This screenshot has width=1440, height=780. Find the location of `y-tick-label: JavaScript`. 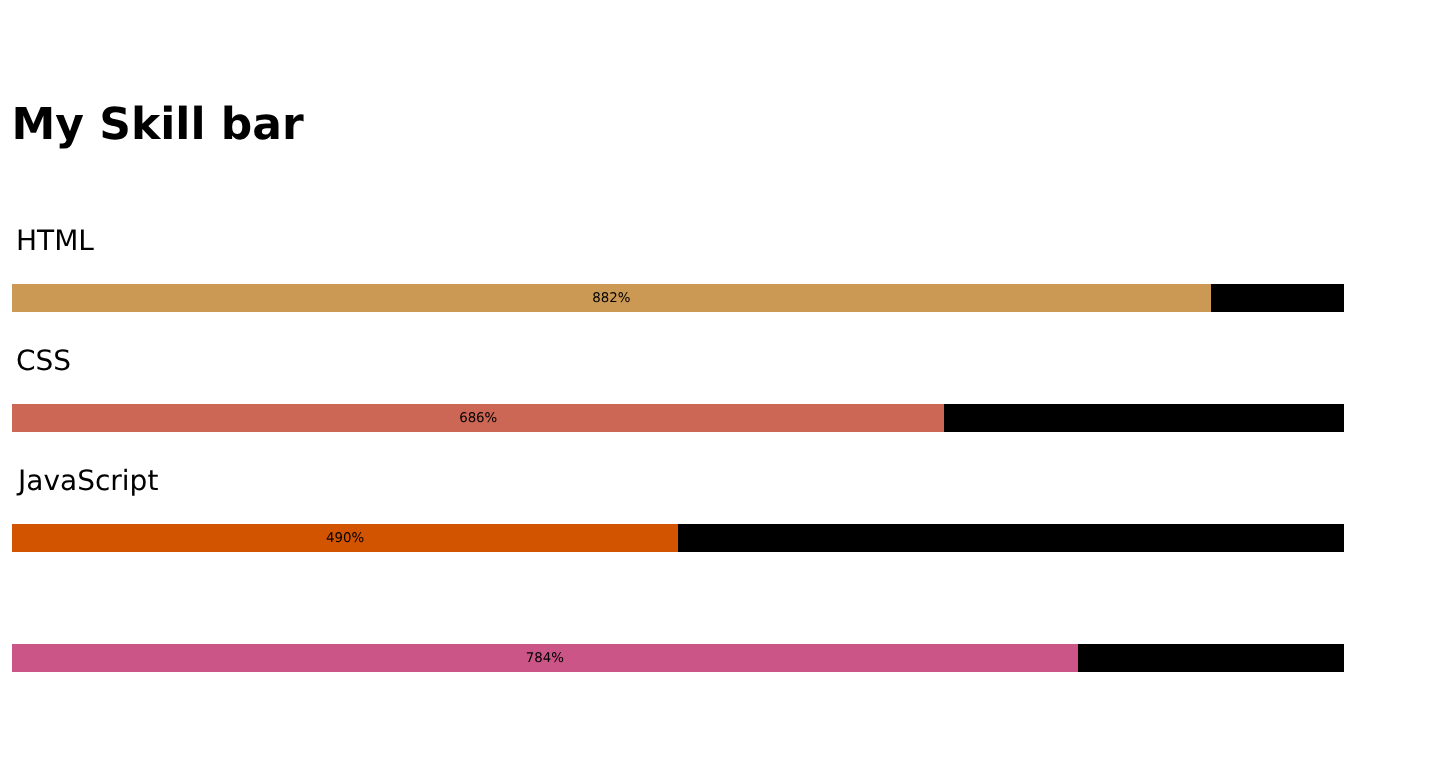

y-tick-label: JavaScript is located at coordinates (88, 482).